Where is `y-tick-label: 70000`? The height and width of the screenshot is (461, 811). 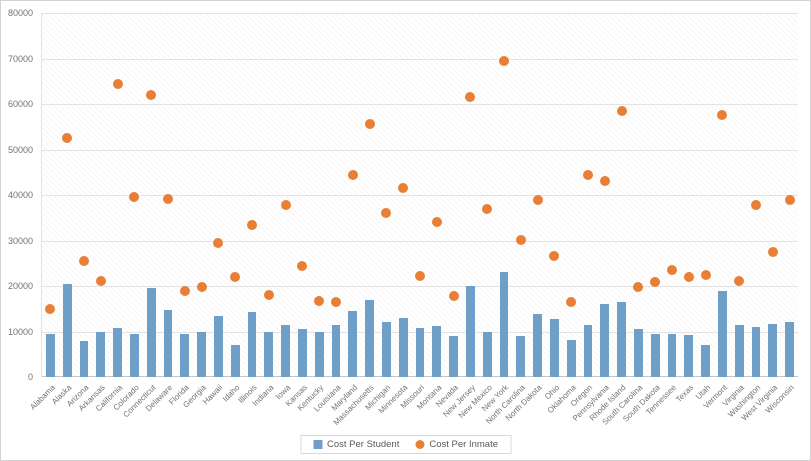 y-tick-label: 70000 is located at coordinates (20, 58).